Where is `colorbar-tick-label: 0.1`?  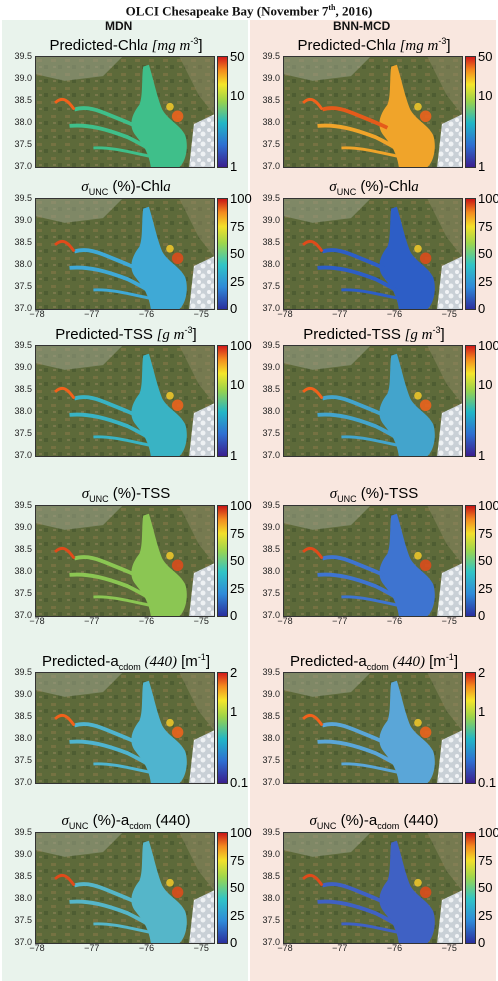
colorbar-tick-label: 0.1 is located at coordinates (239, 782).